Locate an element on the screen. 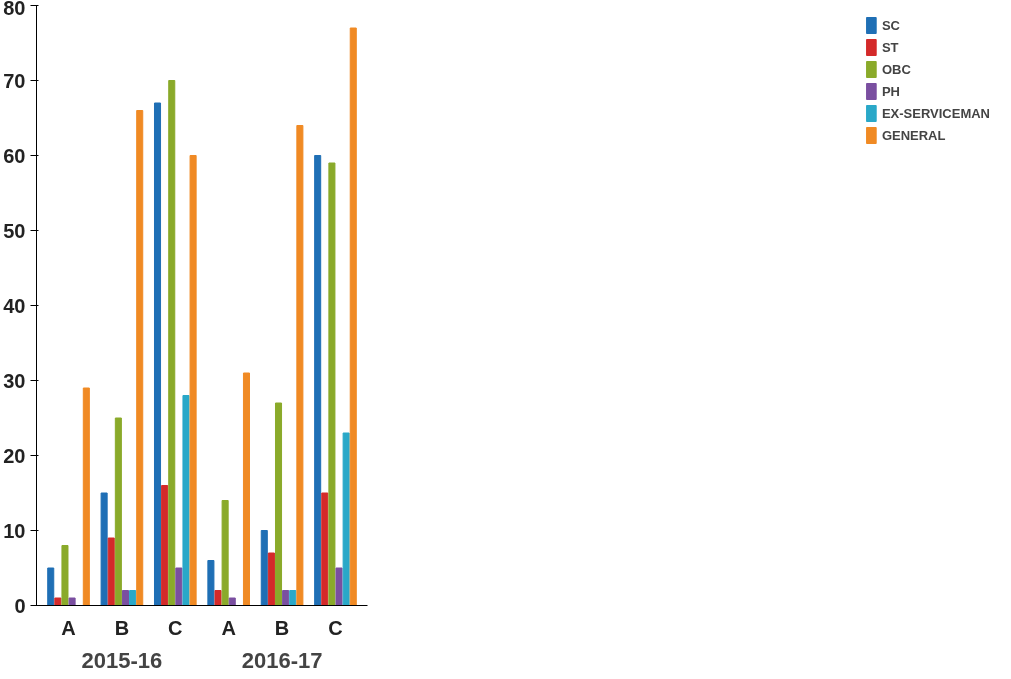 The width and height of the screenshot is (1011, 679). y-tick-label: 20 is located at coordinates (14, 455).